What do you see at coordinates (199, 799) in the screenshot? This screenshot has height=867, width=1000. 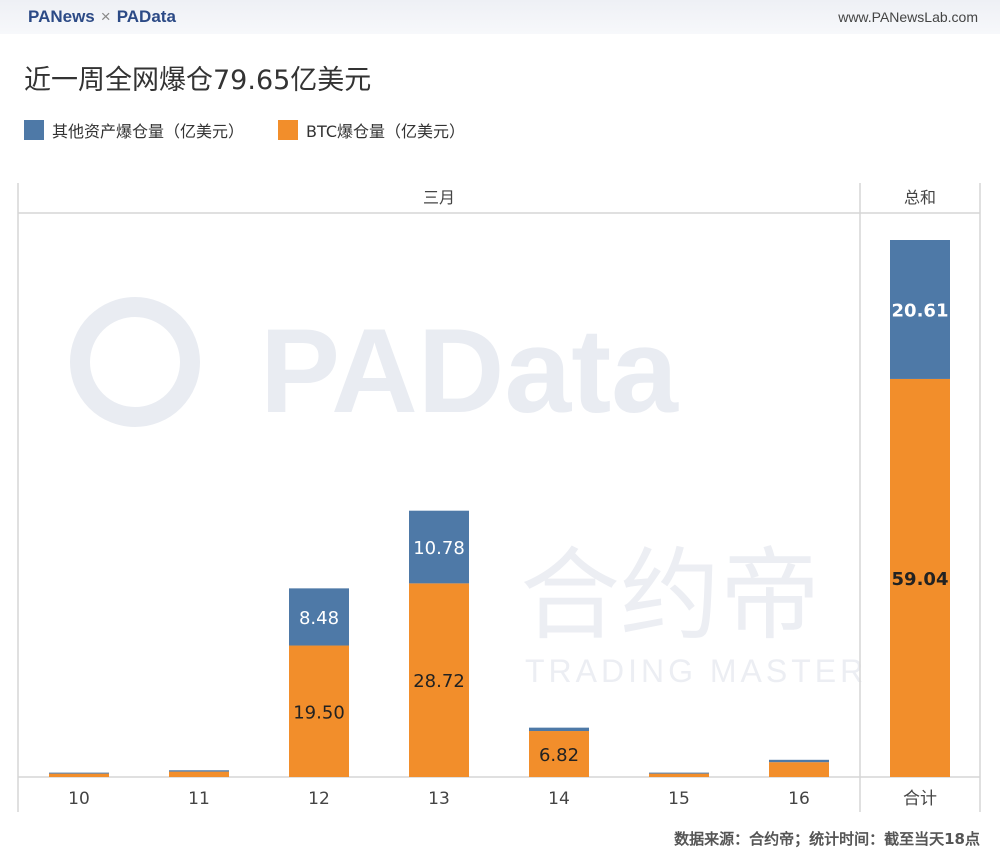 I see `x-tick-label: 11` at bounding box center [199, 799].